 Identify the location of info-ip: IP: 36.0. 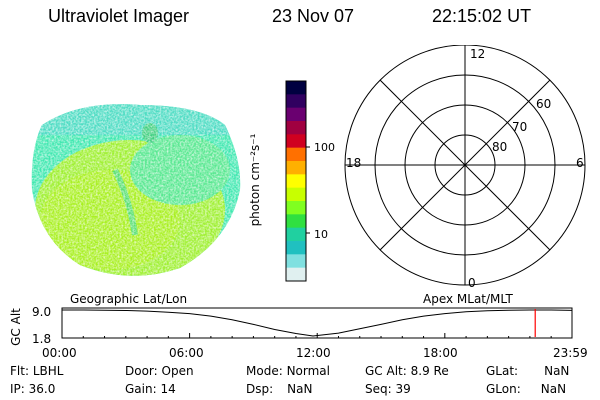
(33, 389).